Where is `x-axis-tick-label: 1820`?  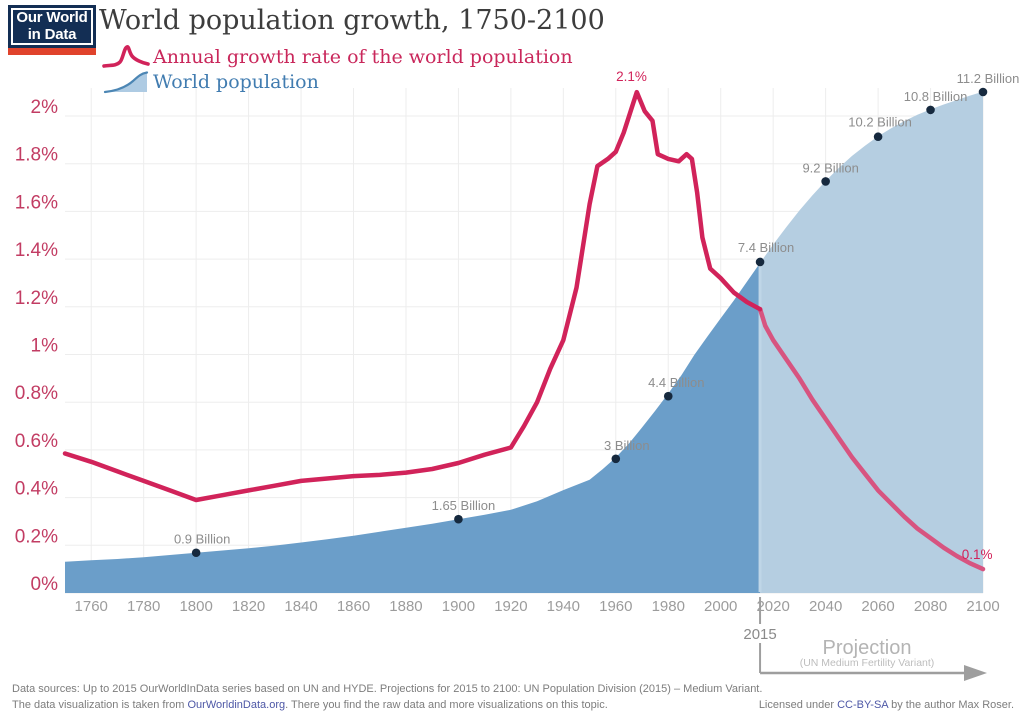
x-axis-tick-label: 1820 is located at coordinates (248, 606).